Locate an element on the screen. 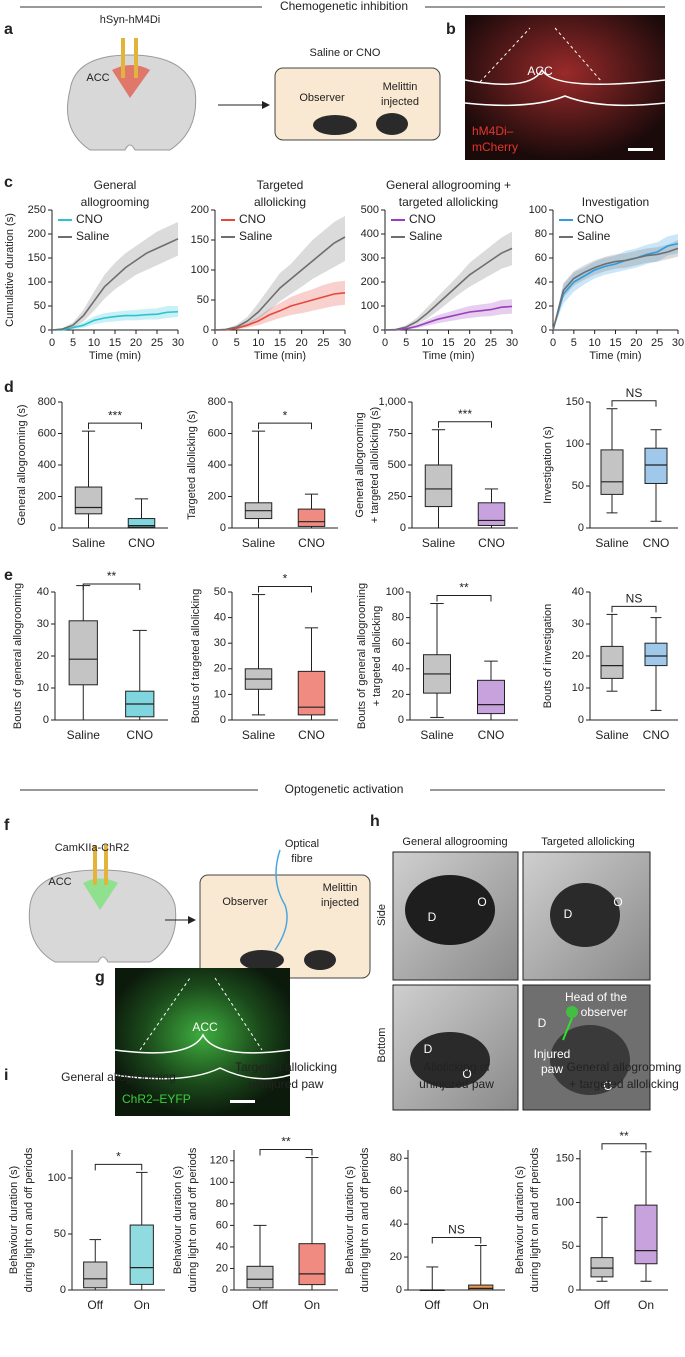  significance-label: * is located at coordinates (285, 415).